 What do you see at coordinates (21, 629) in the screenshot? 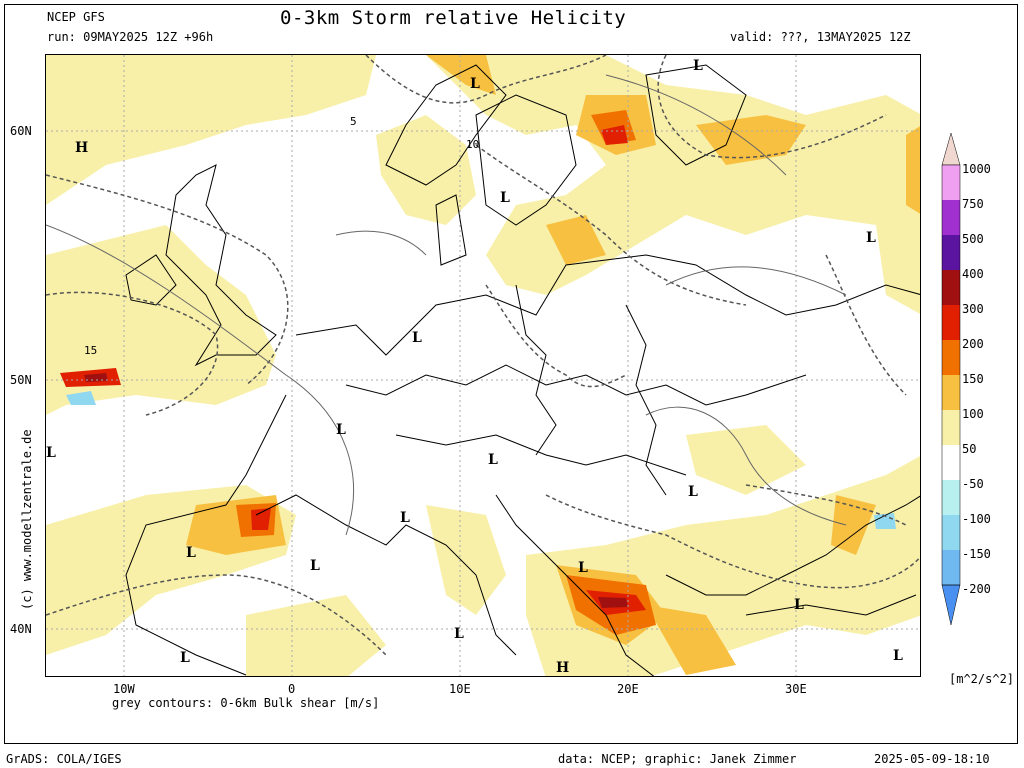
I see `lat-label: 40N` at bounding box center [21, 629].